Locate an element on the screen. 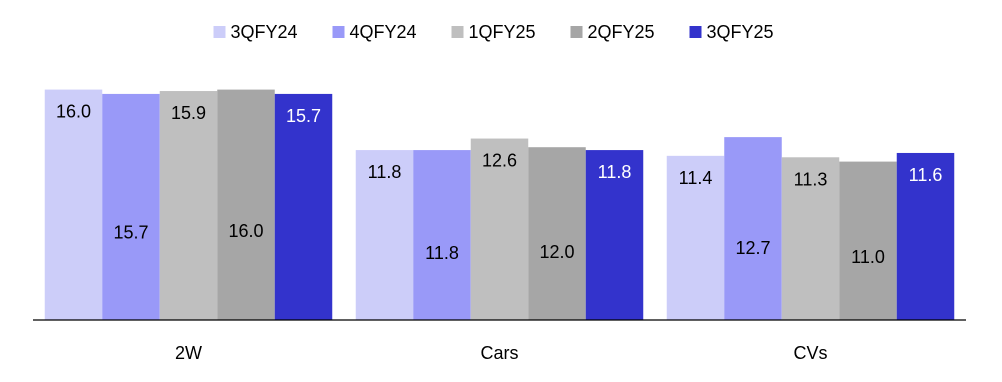  data-label-2QFY25-2W: 16.0 is located at coordinates (245, 231).